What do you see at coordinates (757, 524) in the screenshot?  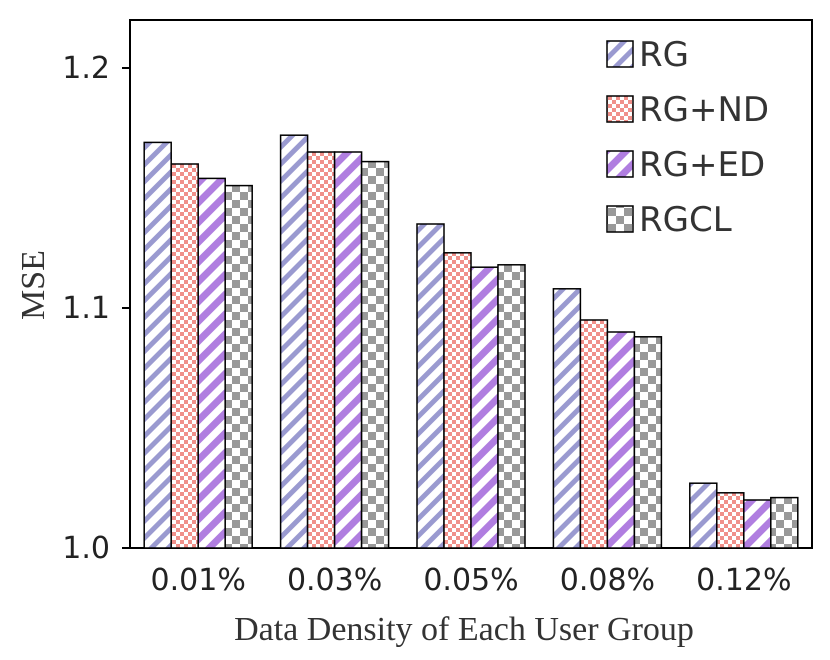 I see `bar-rg-ed-0-12pct` at bounding box center [757, 524].